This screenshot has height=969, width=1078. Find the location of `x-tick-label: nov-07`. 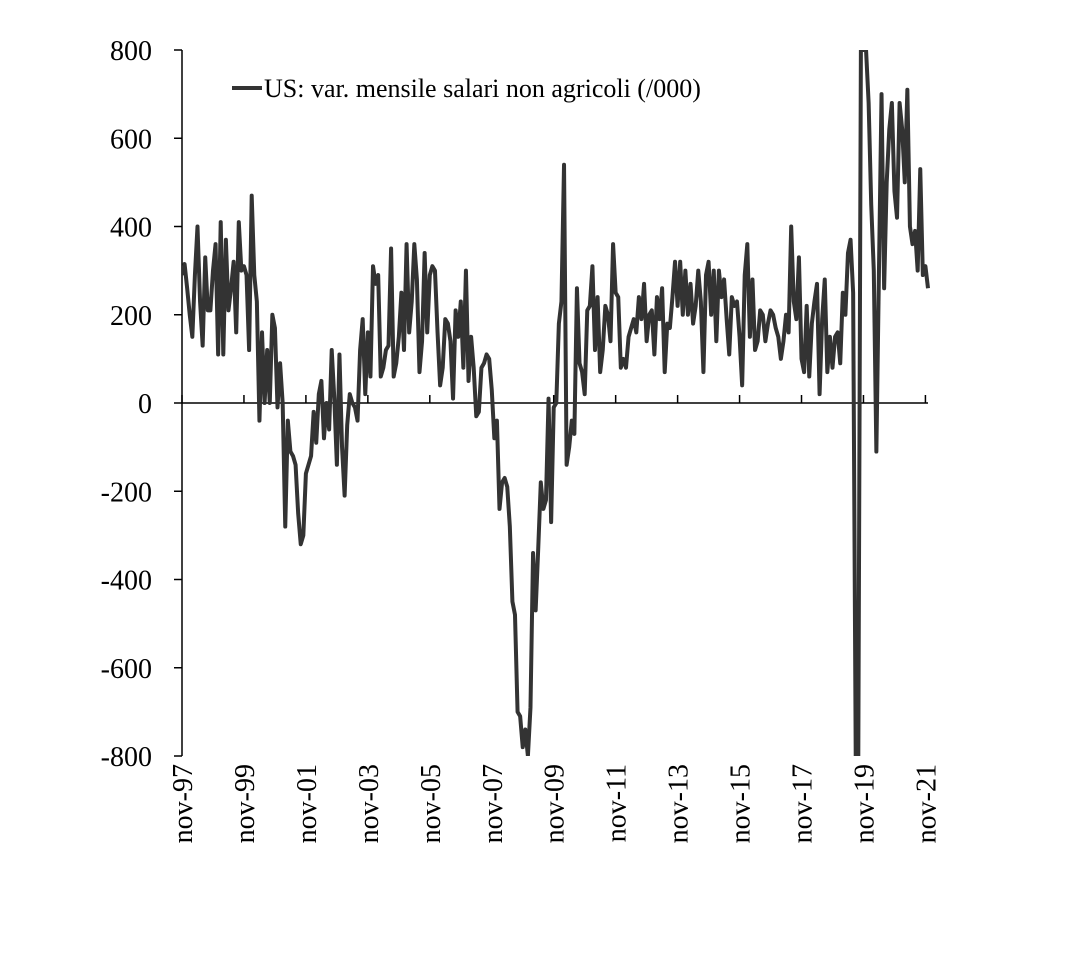

x-tick-label: nov-07 is located at coordinates (493, 803).